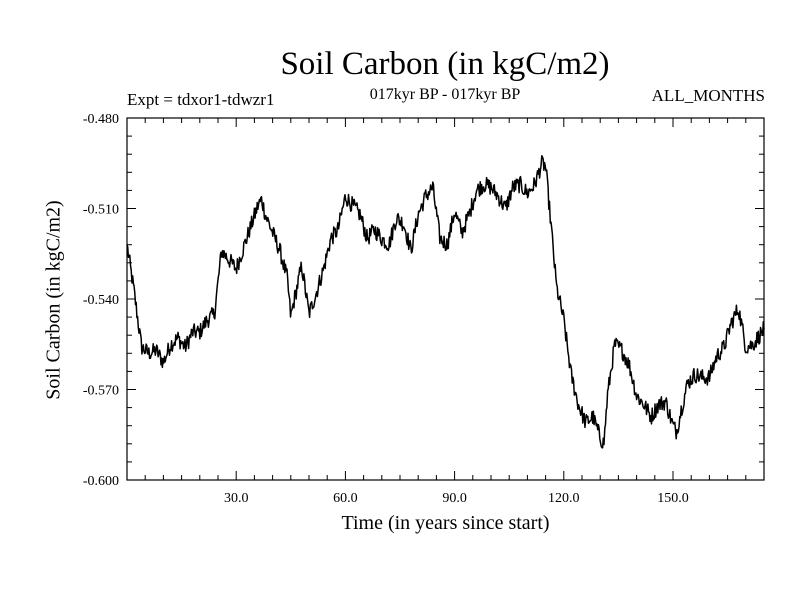 Image resolution: width=800 pixels, height=600 pixels. What do you see at coordinates (101, 481) in the screenshot?
I see `y-tick-label: -0.600` at bounding box center [101, 481].